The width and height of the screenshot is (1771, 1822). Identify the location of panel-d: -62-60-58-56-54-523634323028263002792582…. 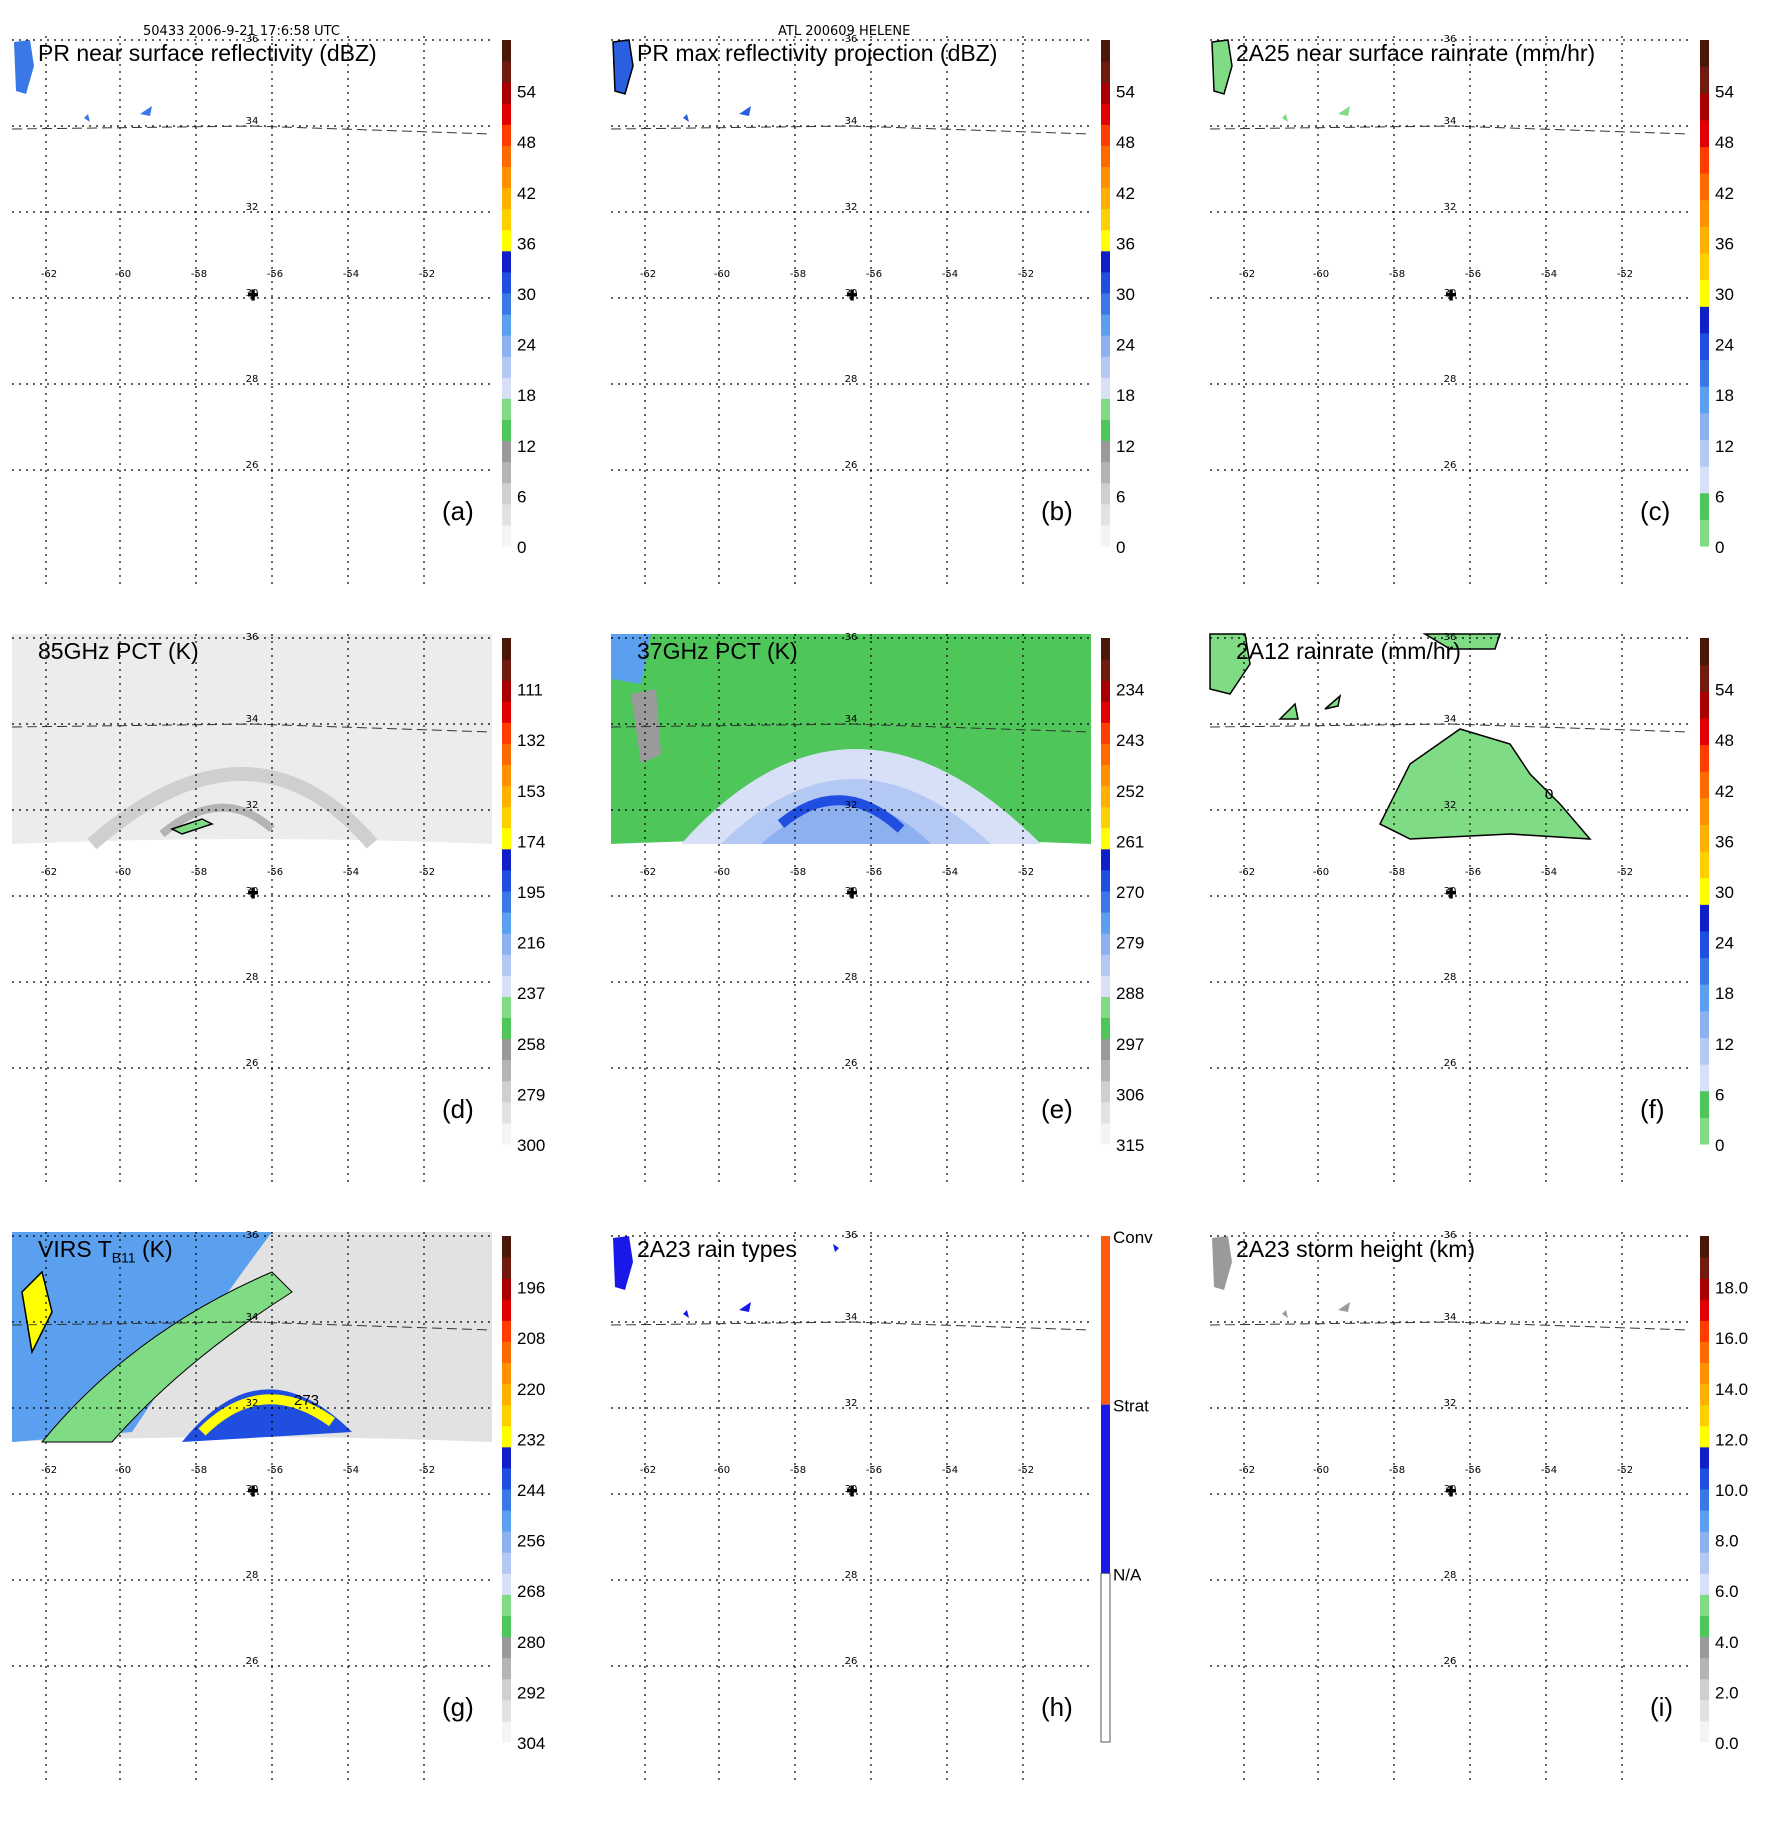
(311, 928).